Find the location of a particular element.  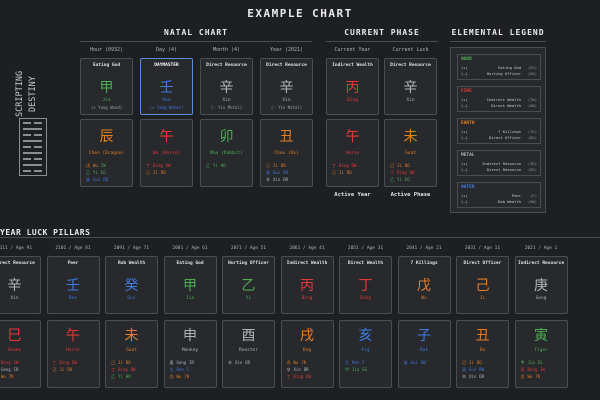

branch-card: 寅 Tiger 甲 Jia EG 丙 Bing IW 戊 Wu 7K is located at coordinates (541, 354).